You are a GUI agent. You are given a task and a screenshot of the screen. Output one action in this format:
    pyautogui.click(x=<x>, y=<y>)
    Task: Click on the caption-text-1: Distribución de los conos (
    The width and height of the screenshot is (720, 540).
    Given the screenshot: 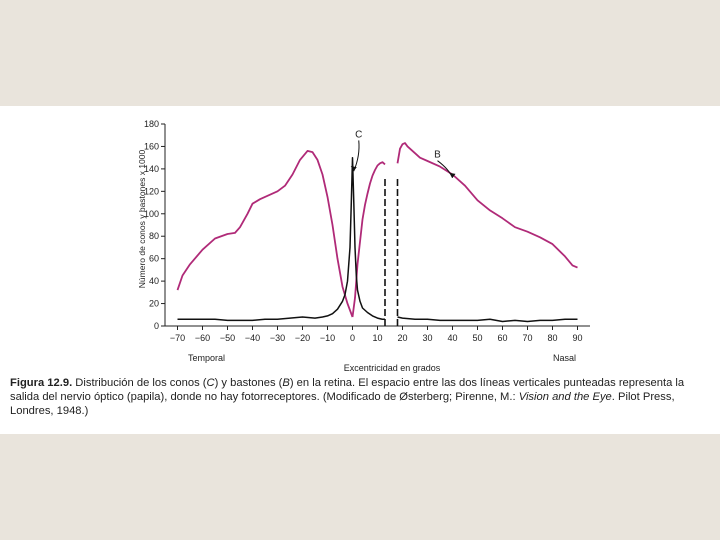 What is the action you would take?
    pyautogui.click(x=141, y=383)
    